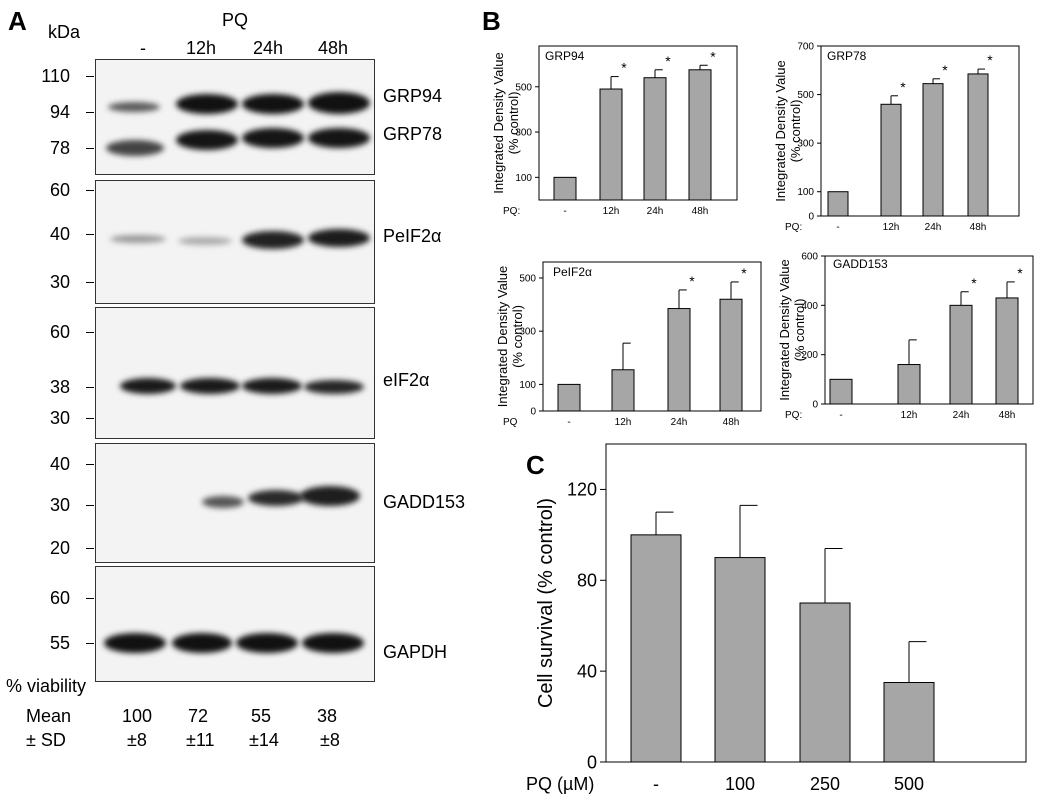  Describe the element at coordinates (523, 87) in the screenshot. I see `y-tick-label: 500` at that location.